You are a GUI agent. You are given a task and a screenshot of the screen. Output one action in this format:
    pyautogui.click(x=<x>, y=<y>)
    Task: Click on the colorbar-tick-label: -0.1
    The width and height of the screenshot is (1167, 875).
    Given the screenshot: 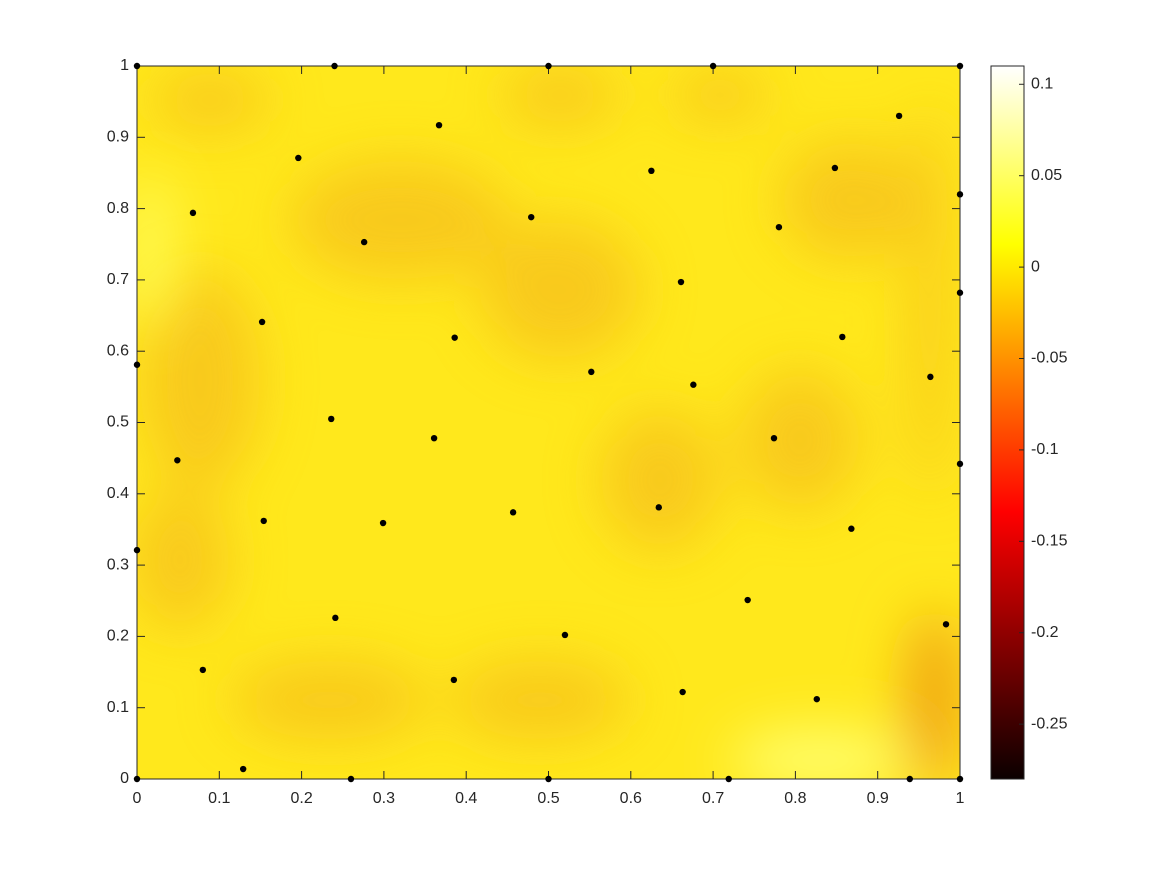 What is the action you would take?
    pyautogui.click(x=1045, y=449)
    